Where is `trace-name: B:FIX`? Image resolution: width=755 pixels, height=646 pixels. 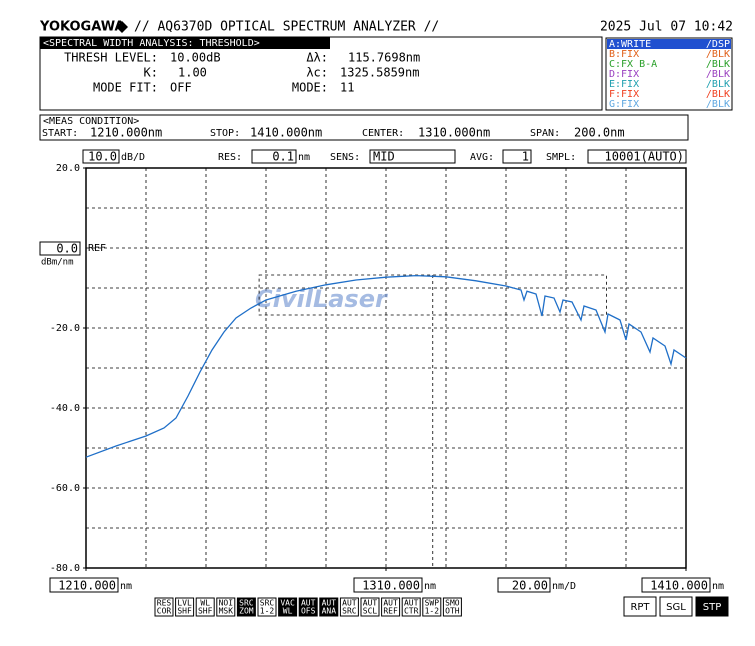
trace-name: B:FIX is located at coordinates (624, 54).